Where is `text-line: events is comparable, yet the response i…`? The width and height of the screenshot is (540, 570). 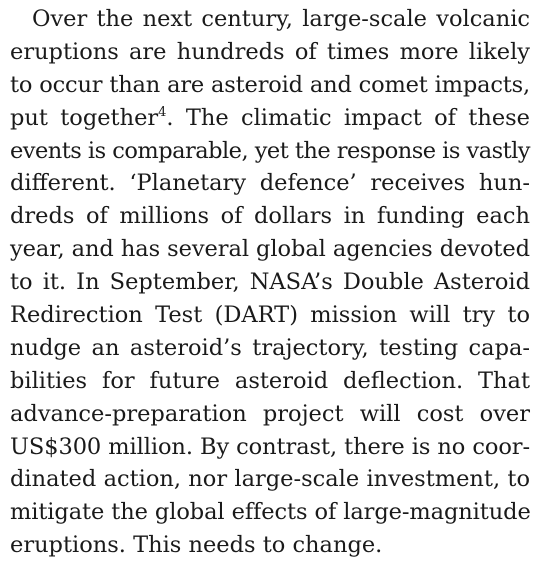 text-line: events is comparable, yet the response i… is located at coordinates (270, 150).